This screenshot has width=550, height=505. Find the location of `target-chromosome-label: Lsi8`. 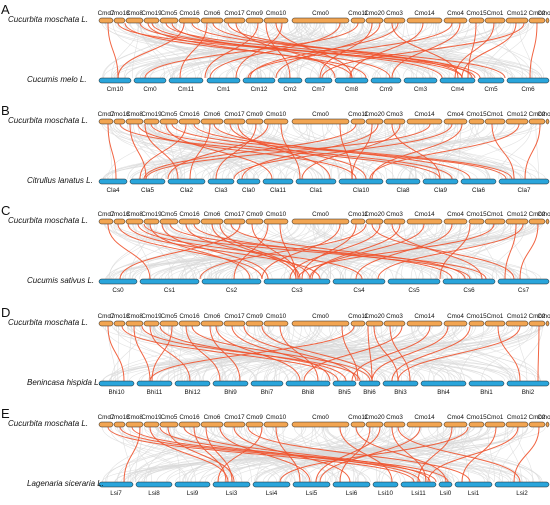

target-chromosome-label: Lsi8 is located at coordinates (154, 493).